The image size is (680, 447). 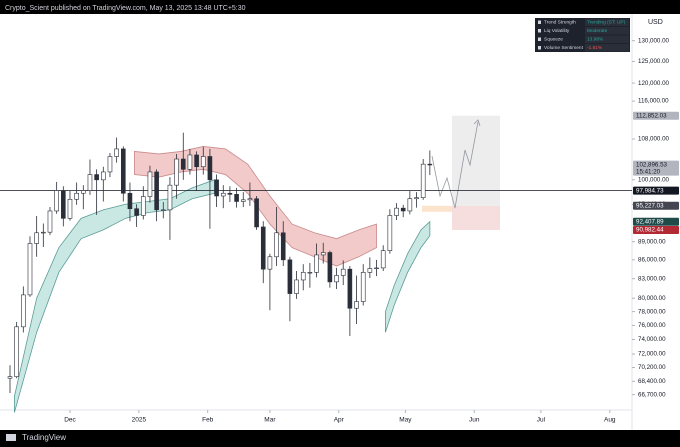 I want to click on price-label: 97,984.73, so click(x=650, y=190).